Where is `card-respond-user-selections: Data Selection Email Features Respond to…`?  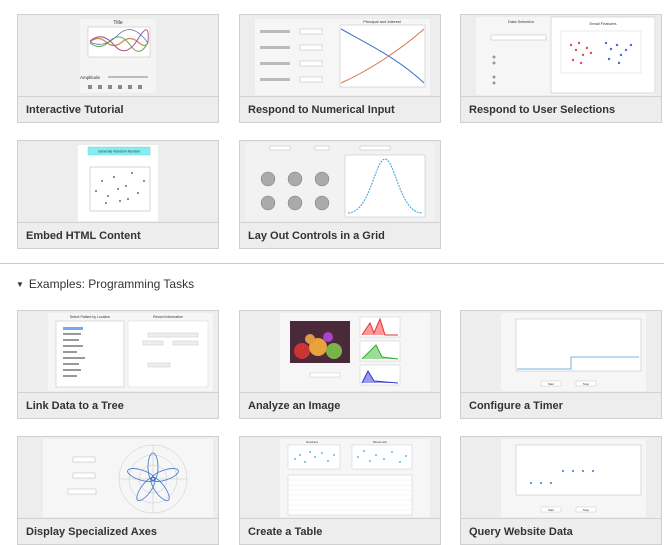 card-respond-user-selections: Data Selection Email Features Respond to… is located at coordinates (561, 68).